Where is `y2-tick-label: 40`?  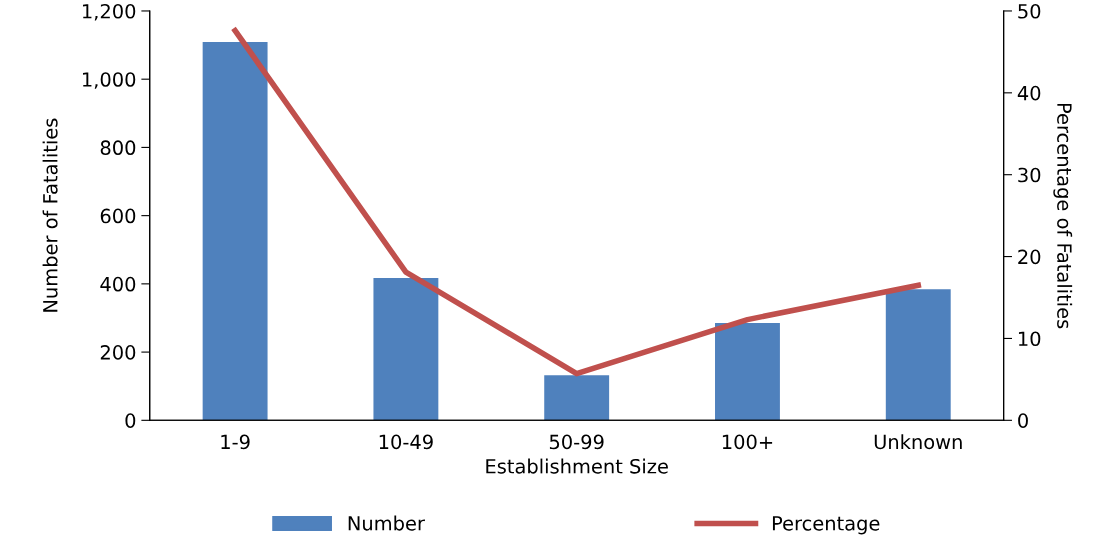 y2-tick-label: 40 is located at coordinates (1029, 93).